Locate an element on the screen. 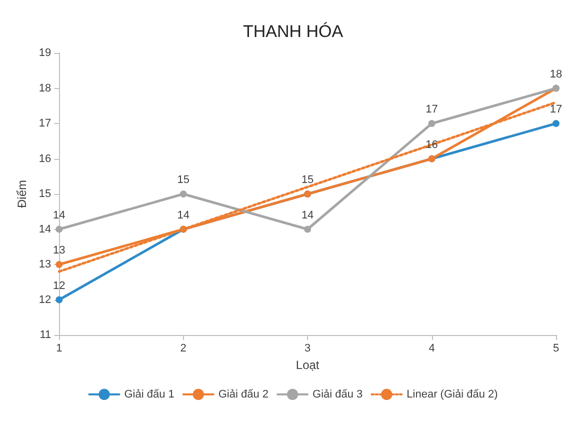 The height and width of the screenshot is (421, 586). y-tick-label: 17 is located at coordinates (45, 124).